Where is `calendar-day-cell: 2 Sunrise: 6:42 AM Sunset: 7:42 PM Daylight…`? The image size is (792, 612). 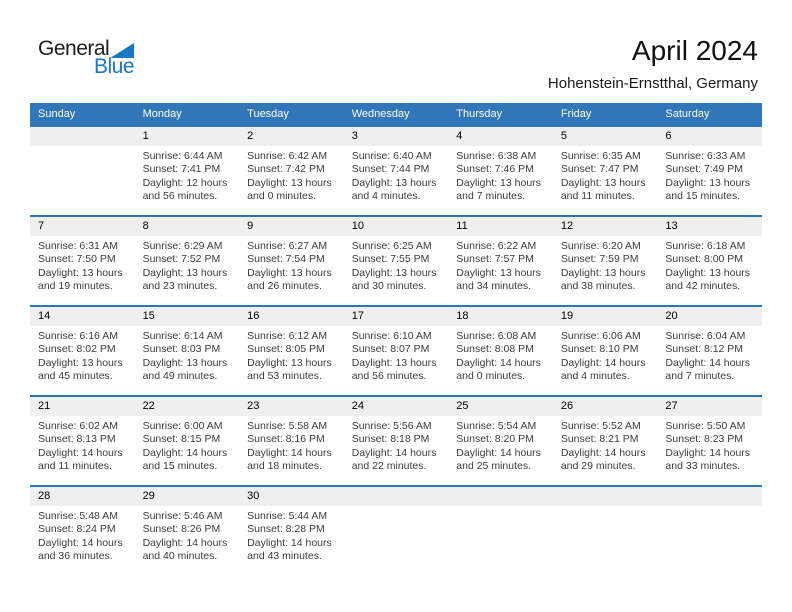
calendar-day-cell: 2 Sunrise: 6:42 AM Sunset: 7:42 PM Daylight… is located at coordinates (291, 171).